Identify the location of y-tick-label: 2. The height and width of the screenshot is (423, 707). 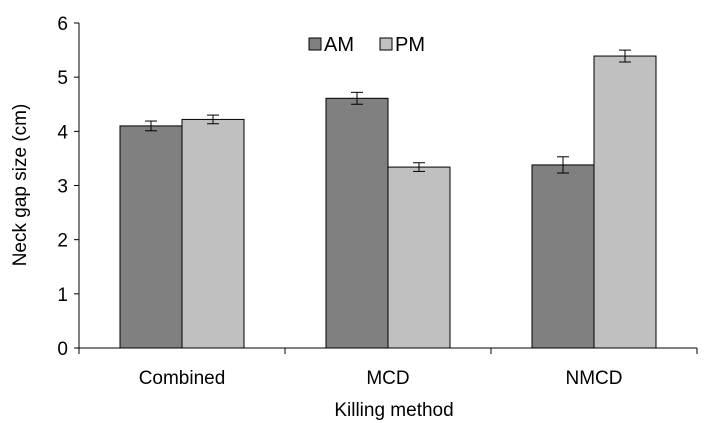
(62, 241).